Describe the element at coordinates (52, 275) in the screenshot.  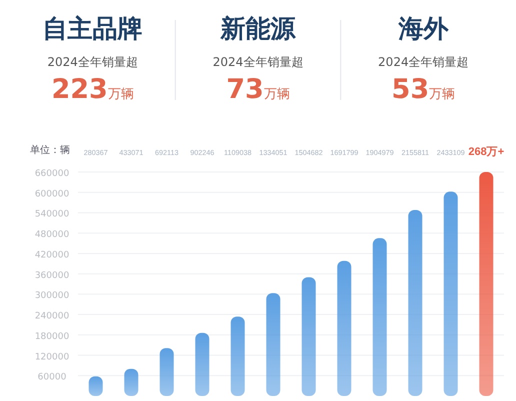
I see `y-tick-label: 360000` at that location.